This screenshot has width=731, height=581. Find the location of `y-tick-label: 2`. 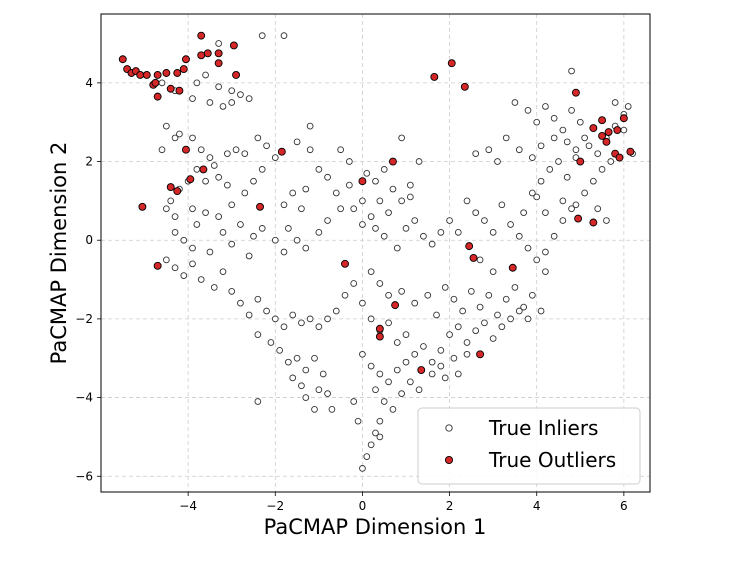

y-tick-label: 2 is located at coordinates (89, 162).